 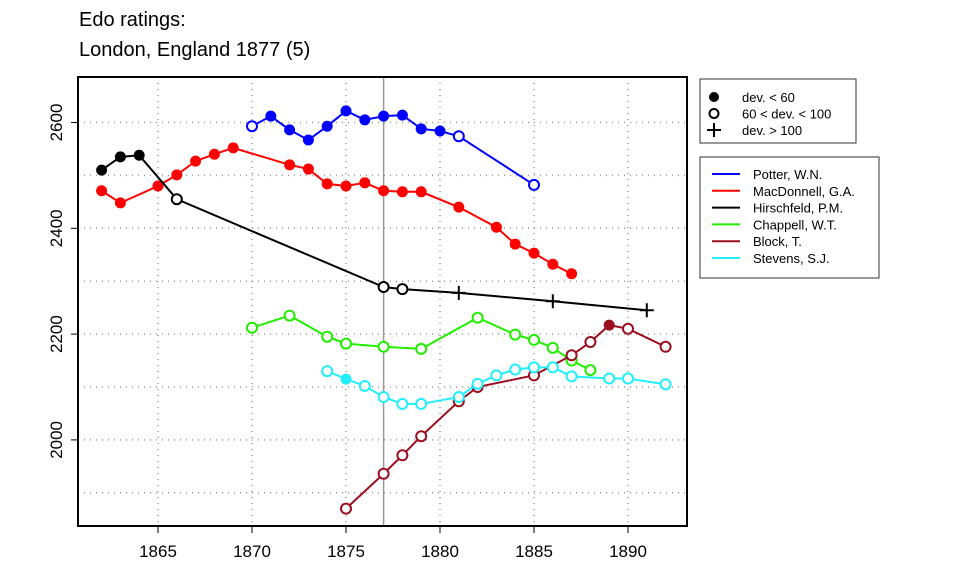 What do you see at coordinates (714, 113) in the screenshot?
I see `legend-open-circle-icon` at bounding box center [714, 113].